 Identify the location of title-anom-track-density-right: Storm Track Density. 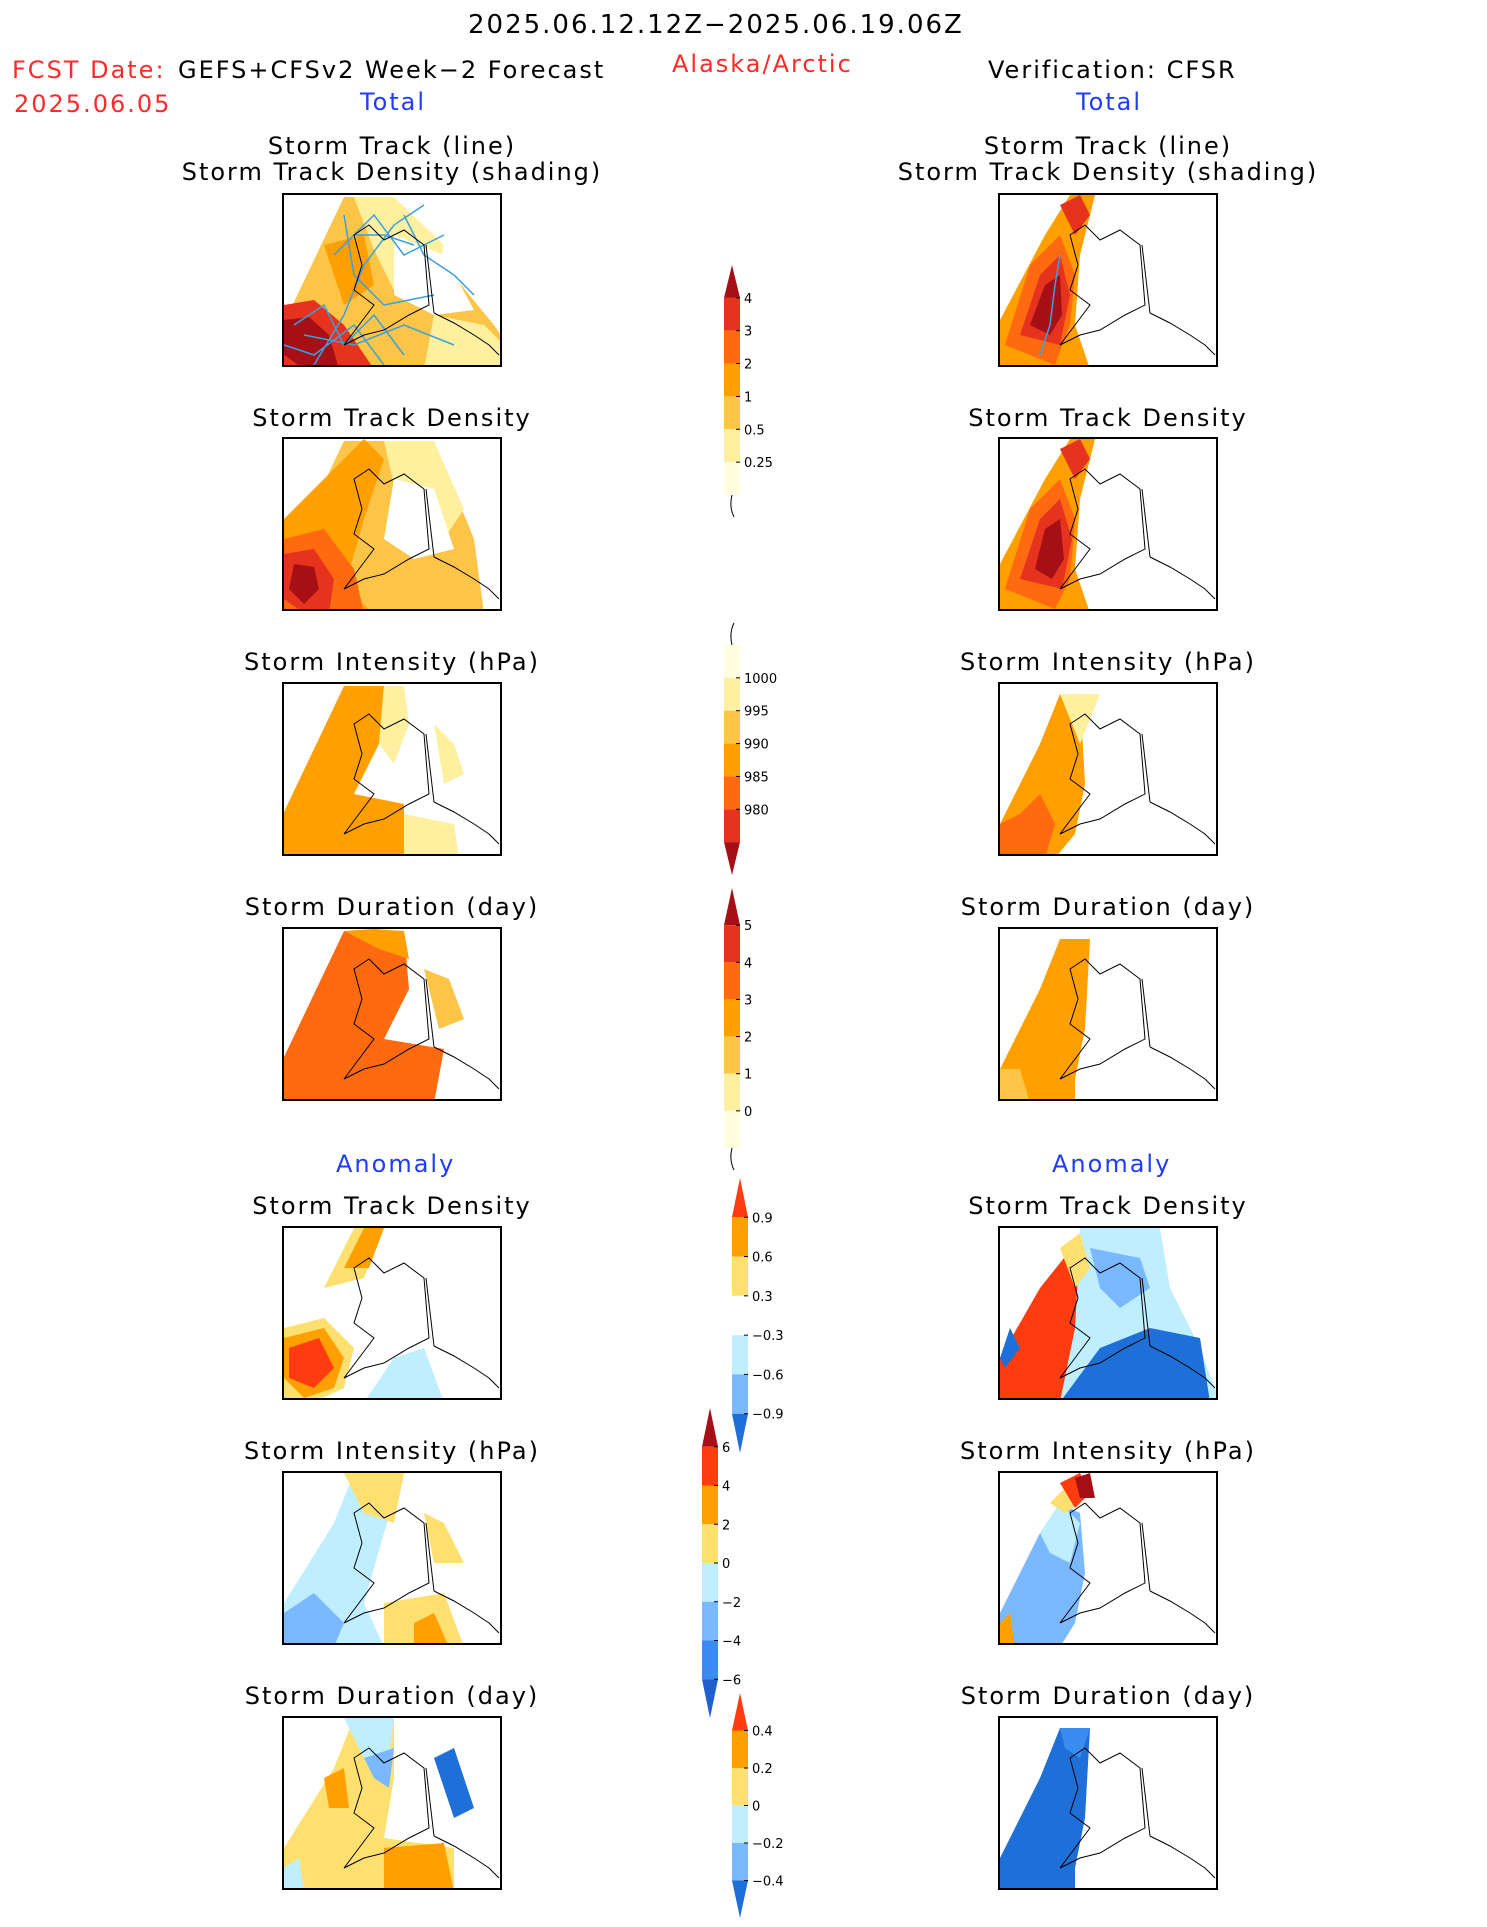
(1108, 1206).